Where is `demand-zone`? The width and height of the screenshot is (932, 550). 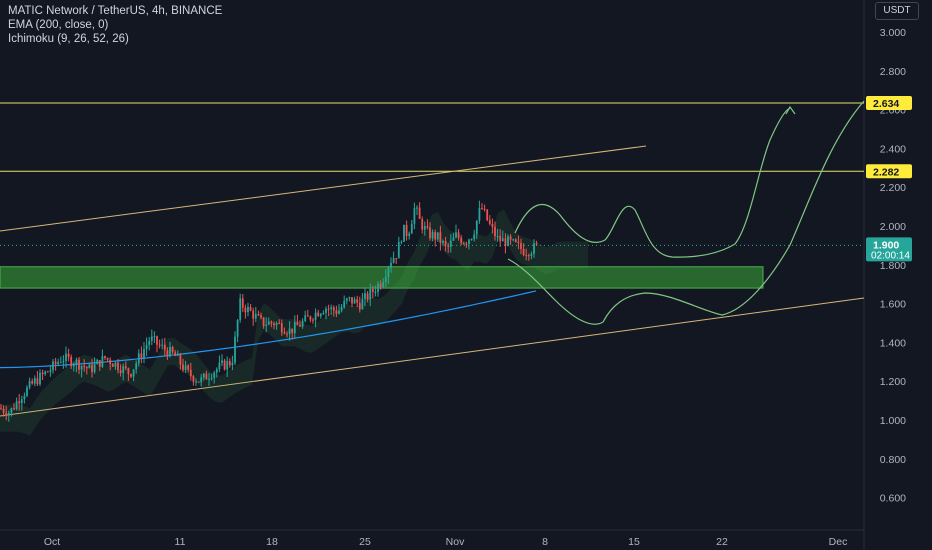 demand-zone is located at coordinates (382, 277).